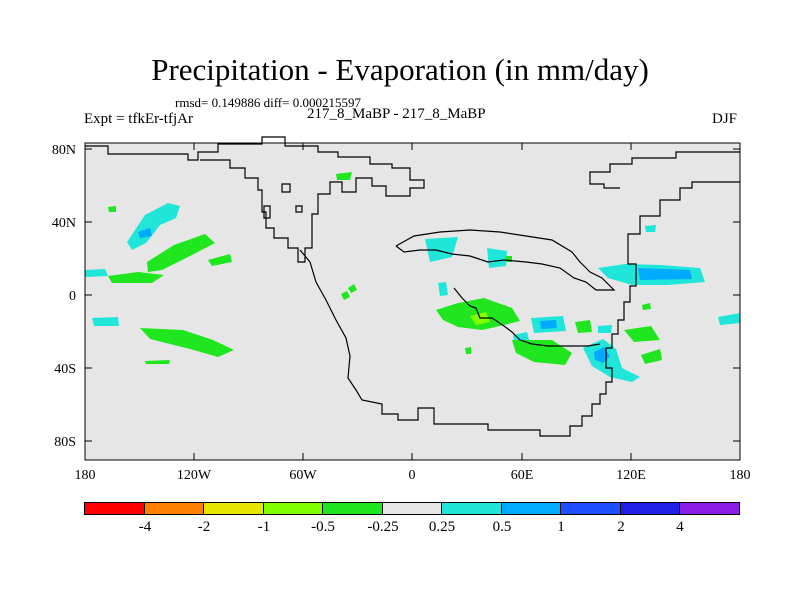  Describe the element at coordinates (65, 369) in the screenshot. I see `y-tick-label: 40S` at that location.